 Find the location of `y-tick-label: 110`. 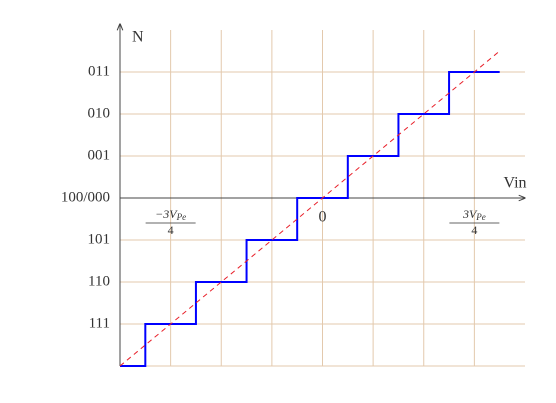

y-tick-label: 110 is located at coordinates (99, 281).